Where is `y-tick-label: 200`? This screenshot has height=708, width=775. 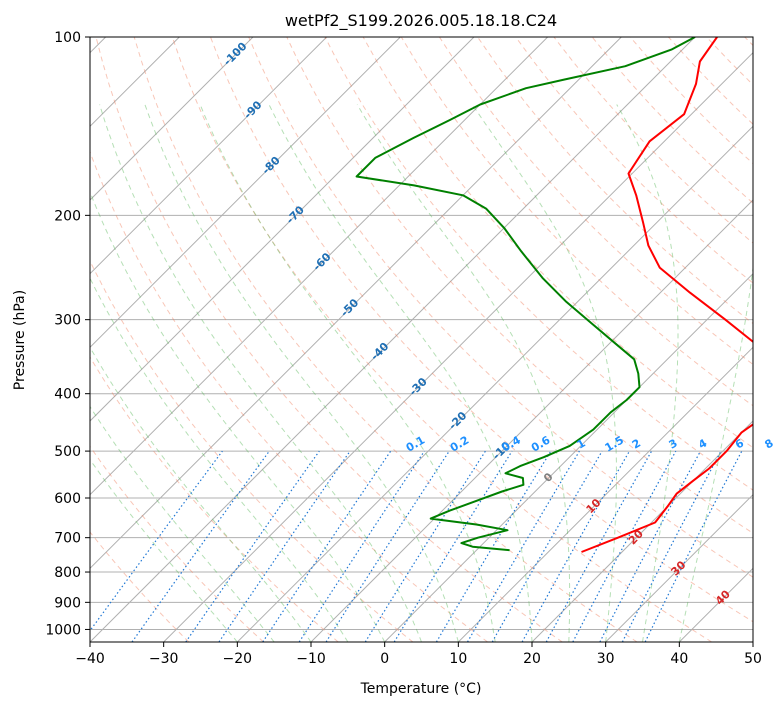
y-tick-label: 200 is located at coordinates (67, 216).